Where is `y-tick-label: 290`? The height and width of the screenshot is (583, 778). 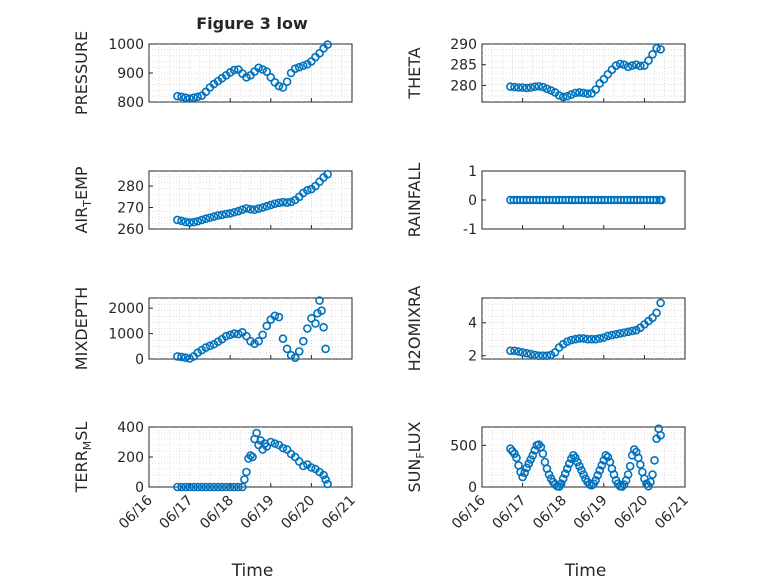
y-tick-label: 290 is located at coordinates (463, 45).